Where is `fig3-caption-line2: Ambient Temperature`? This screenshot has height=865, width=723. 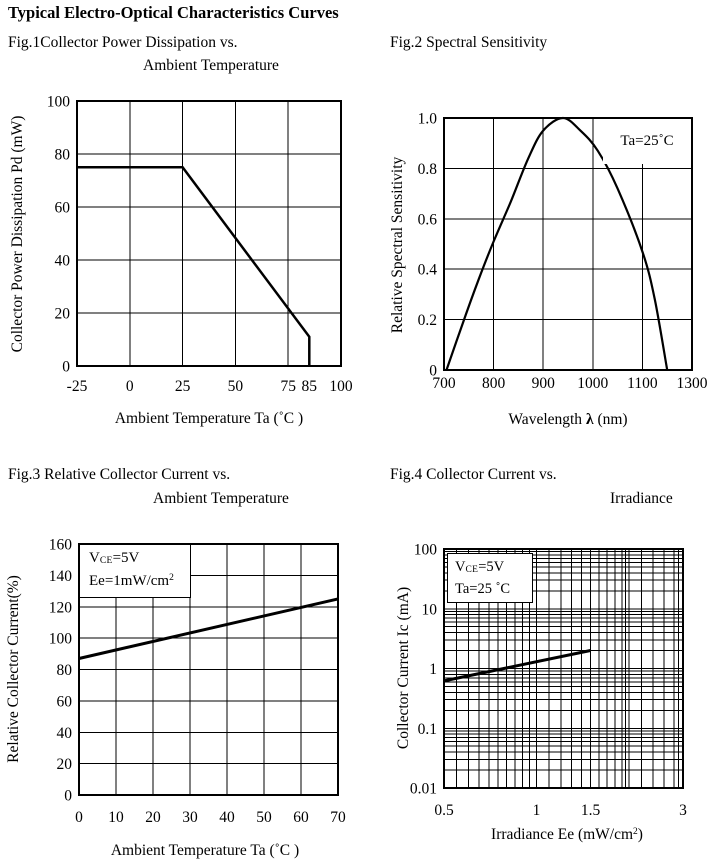 fig3-caption-line2: Ambient Temperature is located at coordinates (221, 498).